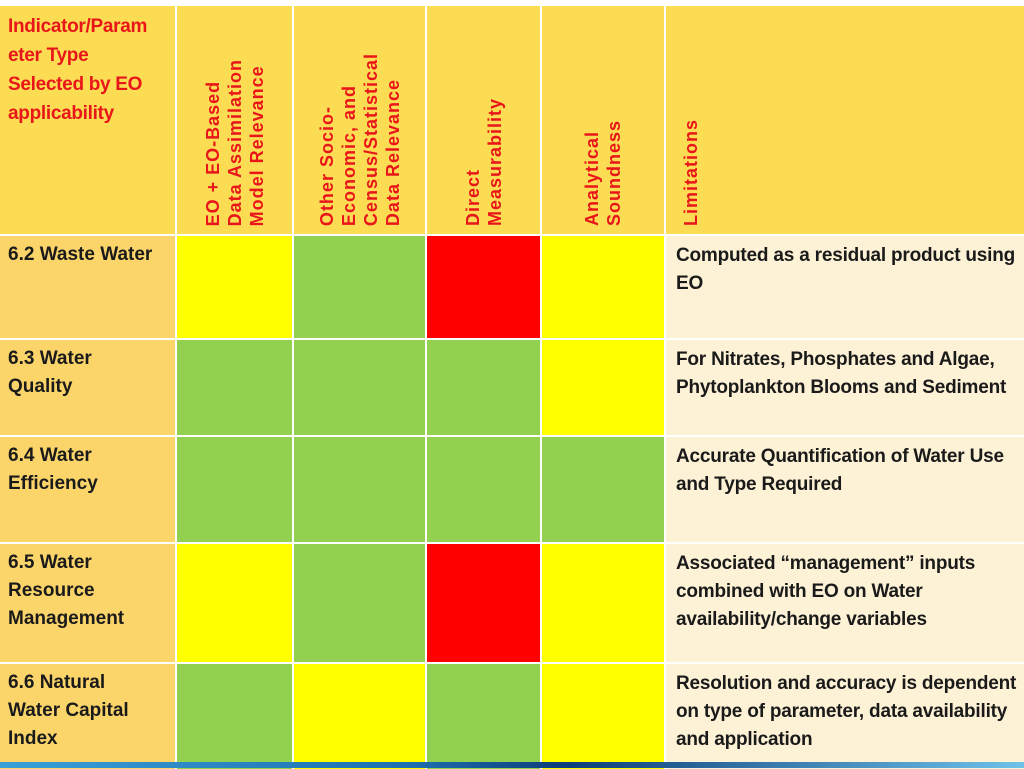 This screenshot has height=769, width=1024. What do you see at coordinates (512, 765) in the screenshot?
I see `slide-footer-strip` at bounding box center [512, 765].